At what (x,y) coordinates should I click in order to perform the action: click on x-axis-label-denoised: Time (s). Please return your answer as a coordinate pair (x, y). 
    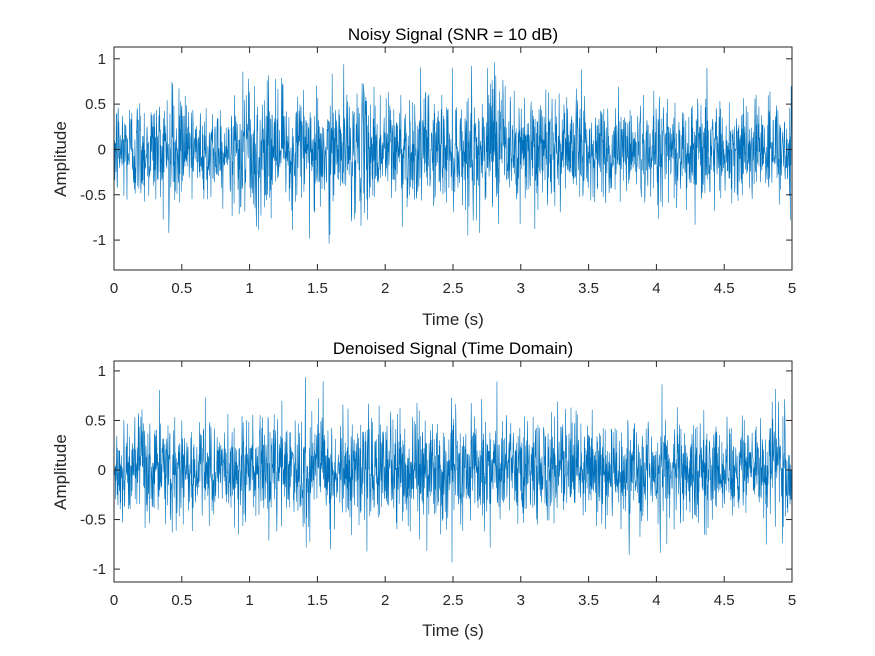
    Looking at the image, I should click on (453, 630).